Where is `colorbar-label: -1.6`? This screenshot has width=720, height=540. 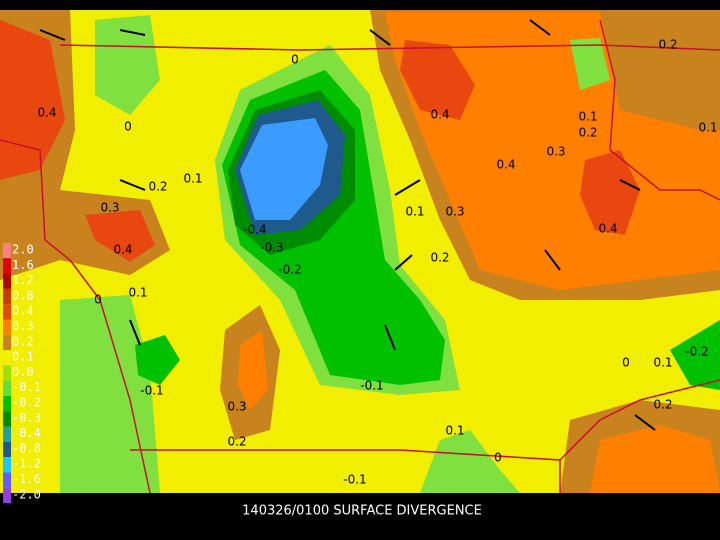
colorbar-label: -1.6 is located at coordinates (26, 479).